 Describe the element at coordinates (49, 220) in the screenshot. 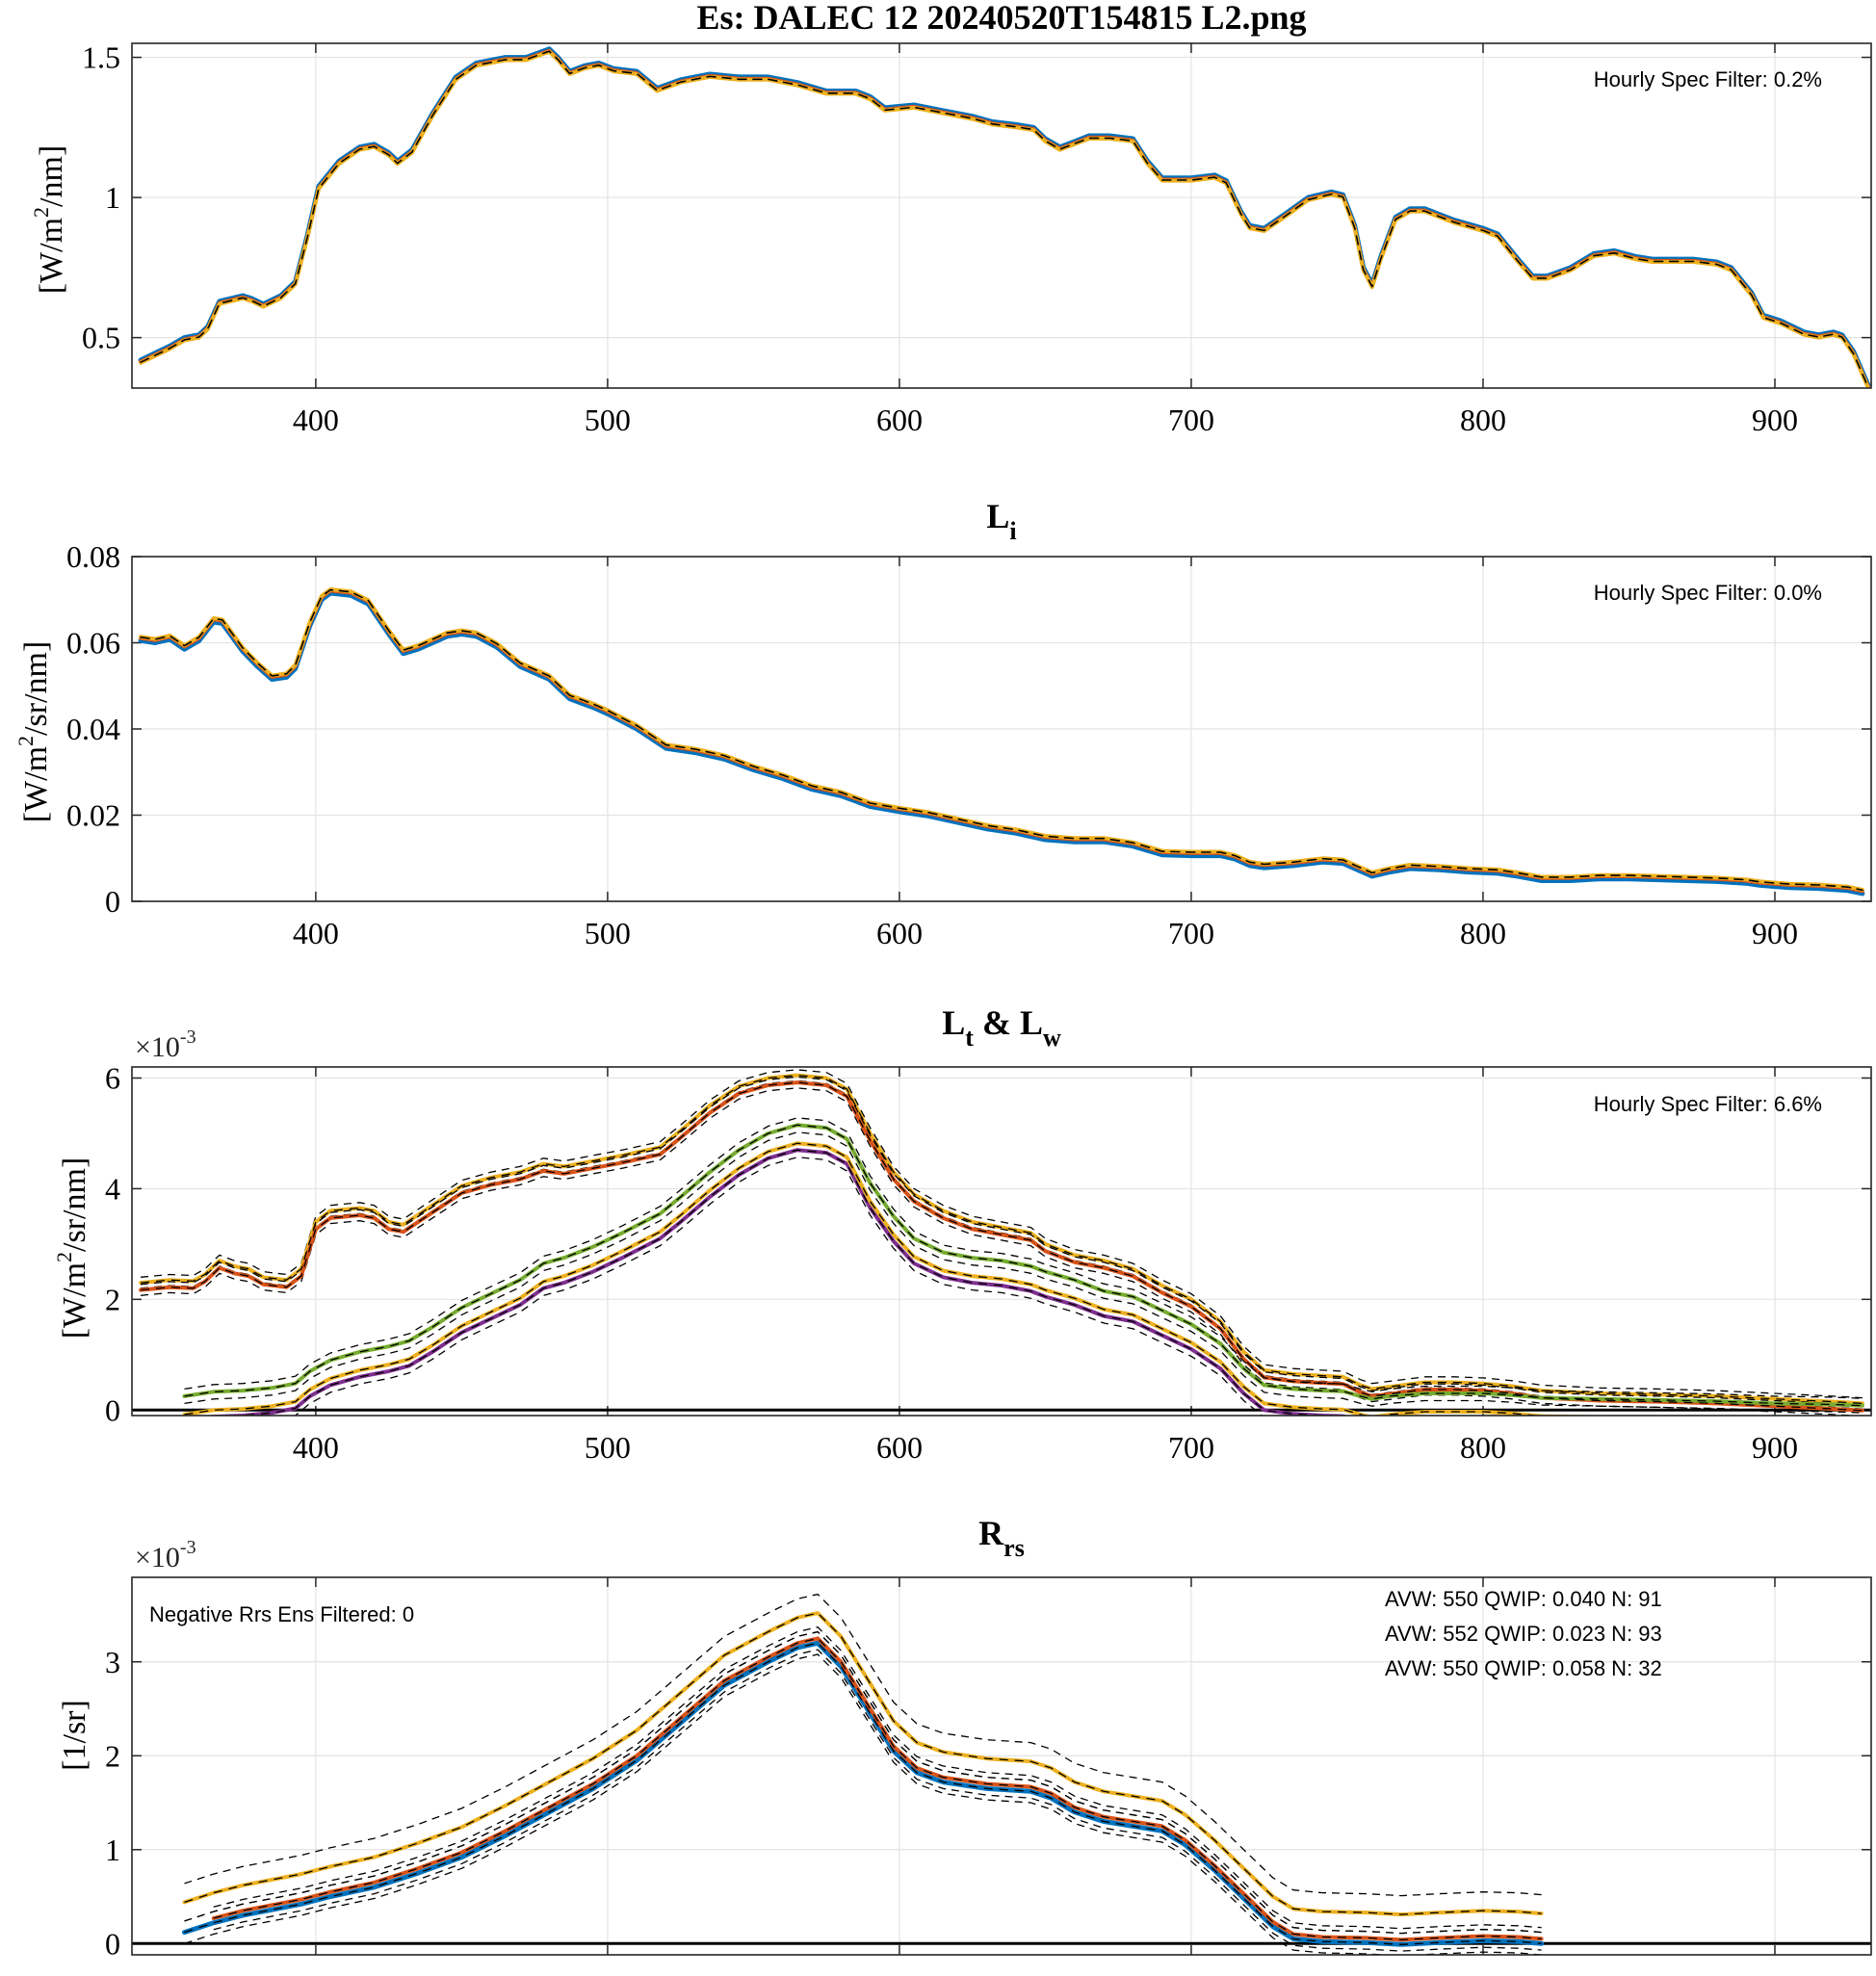

I see `y-axis-label-es: [W/m2/nm]` at that location.